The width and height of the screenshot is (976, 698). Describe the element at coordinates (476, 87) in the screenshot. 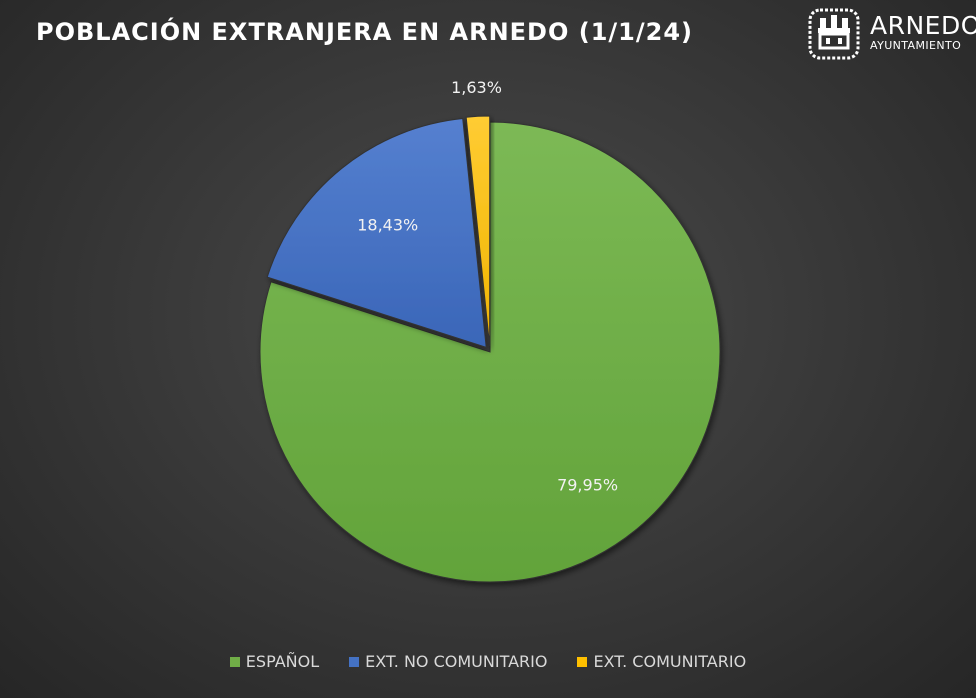

I see `data-label-3: 1,63%` at that location.